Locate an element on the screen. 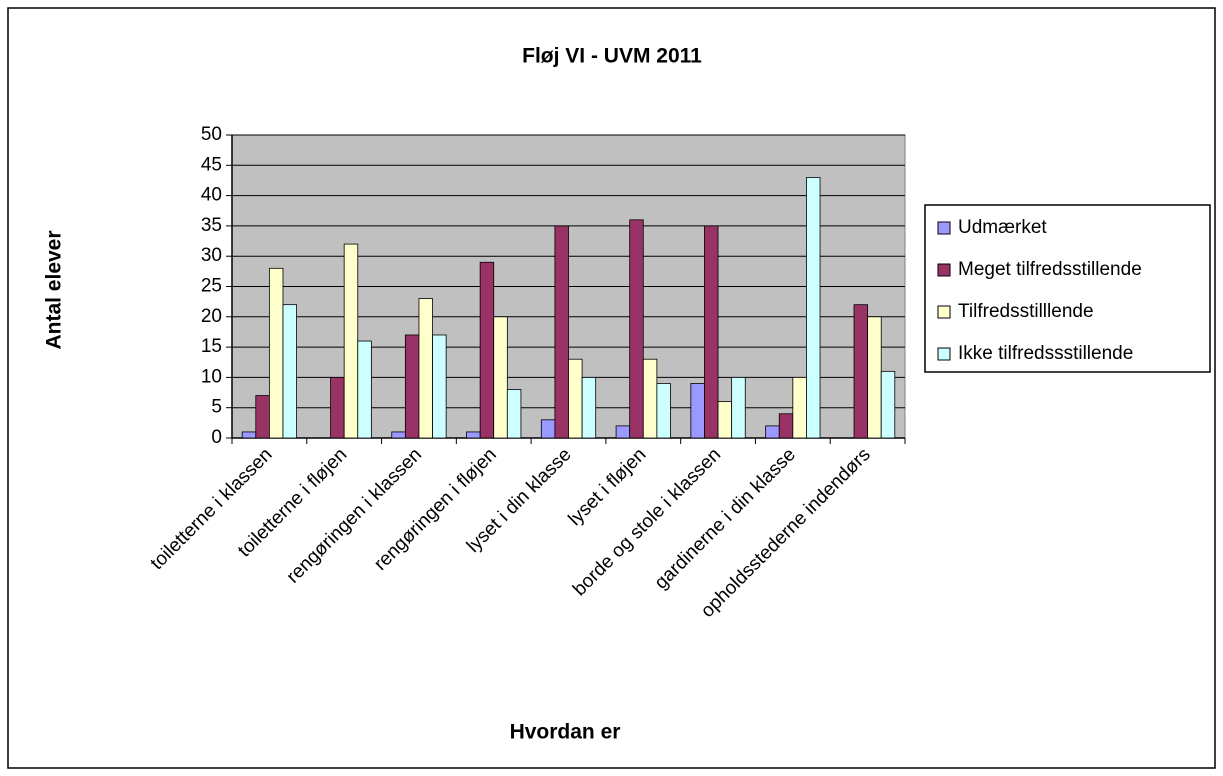  legend-label: Ikke tilfredssstillende is located at coordinates (1045, 353).